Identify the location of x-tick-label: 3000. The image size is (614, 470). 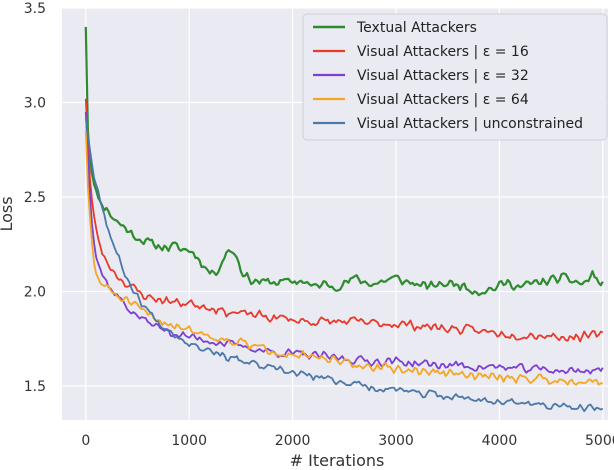
(396, 441).